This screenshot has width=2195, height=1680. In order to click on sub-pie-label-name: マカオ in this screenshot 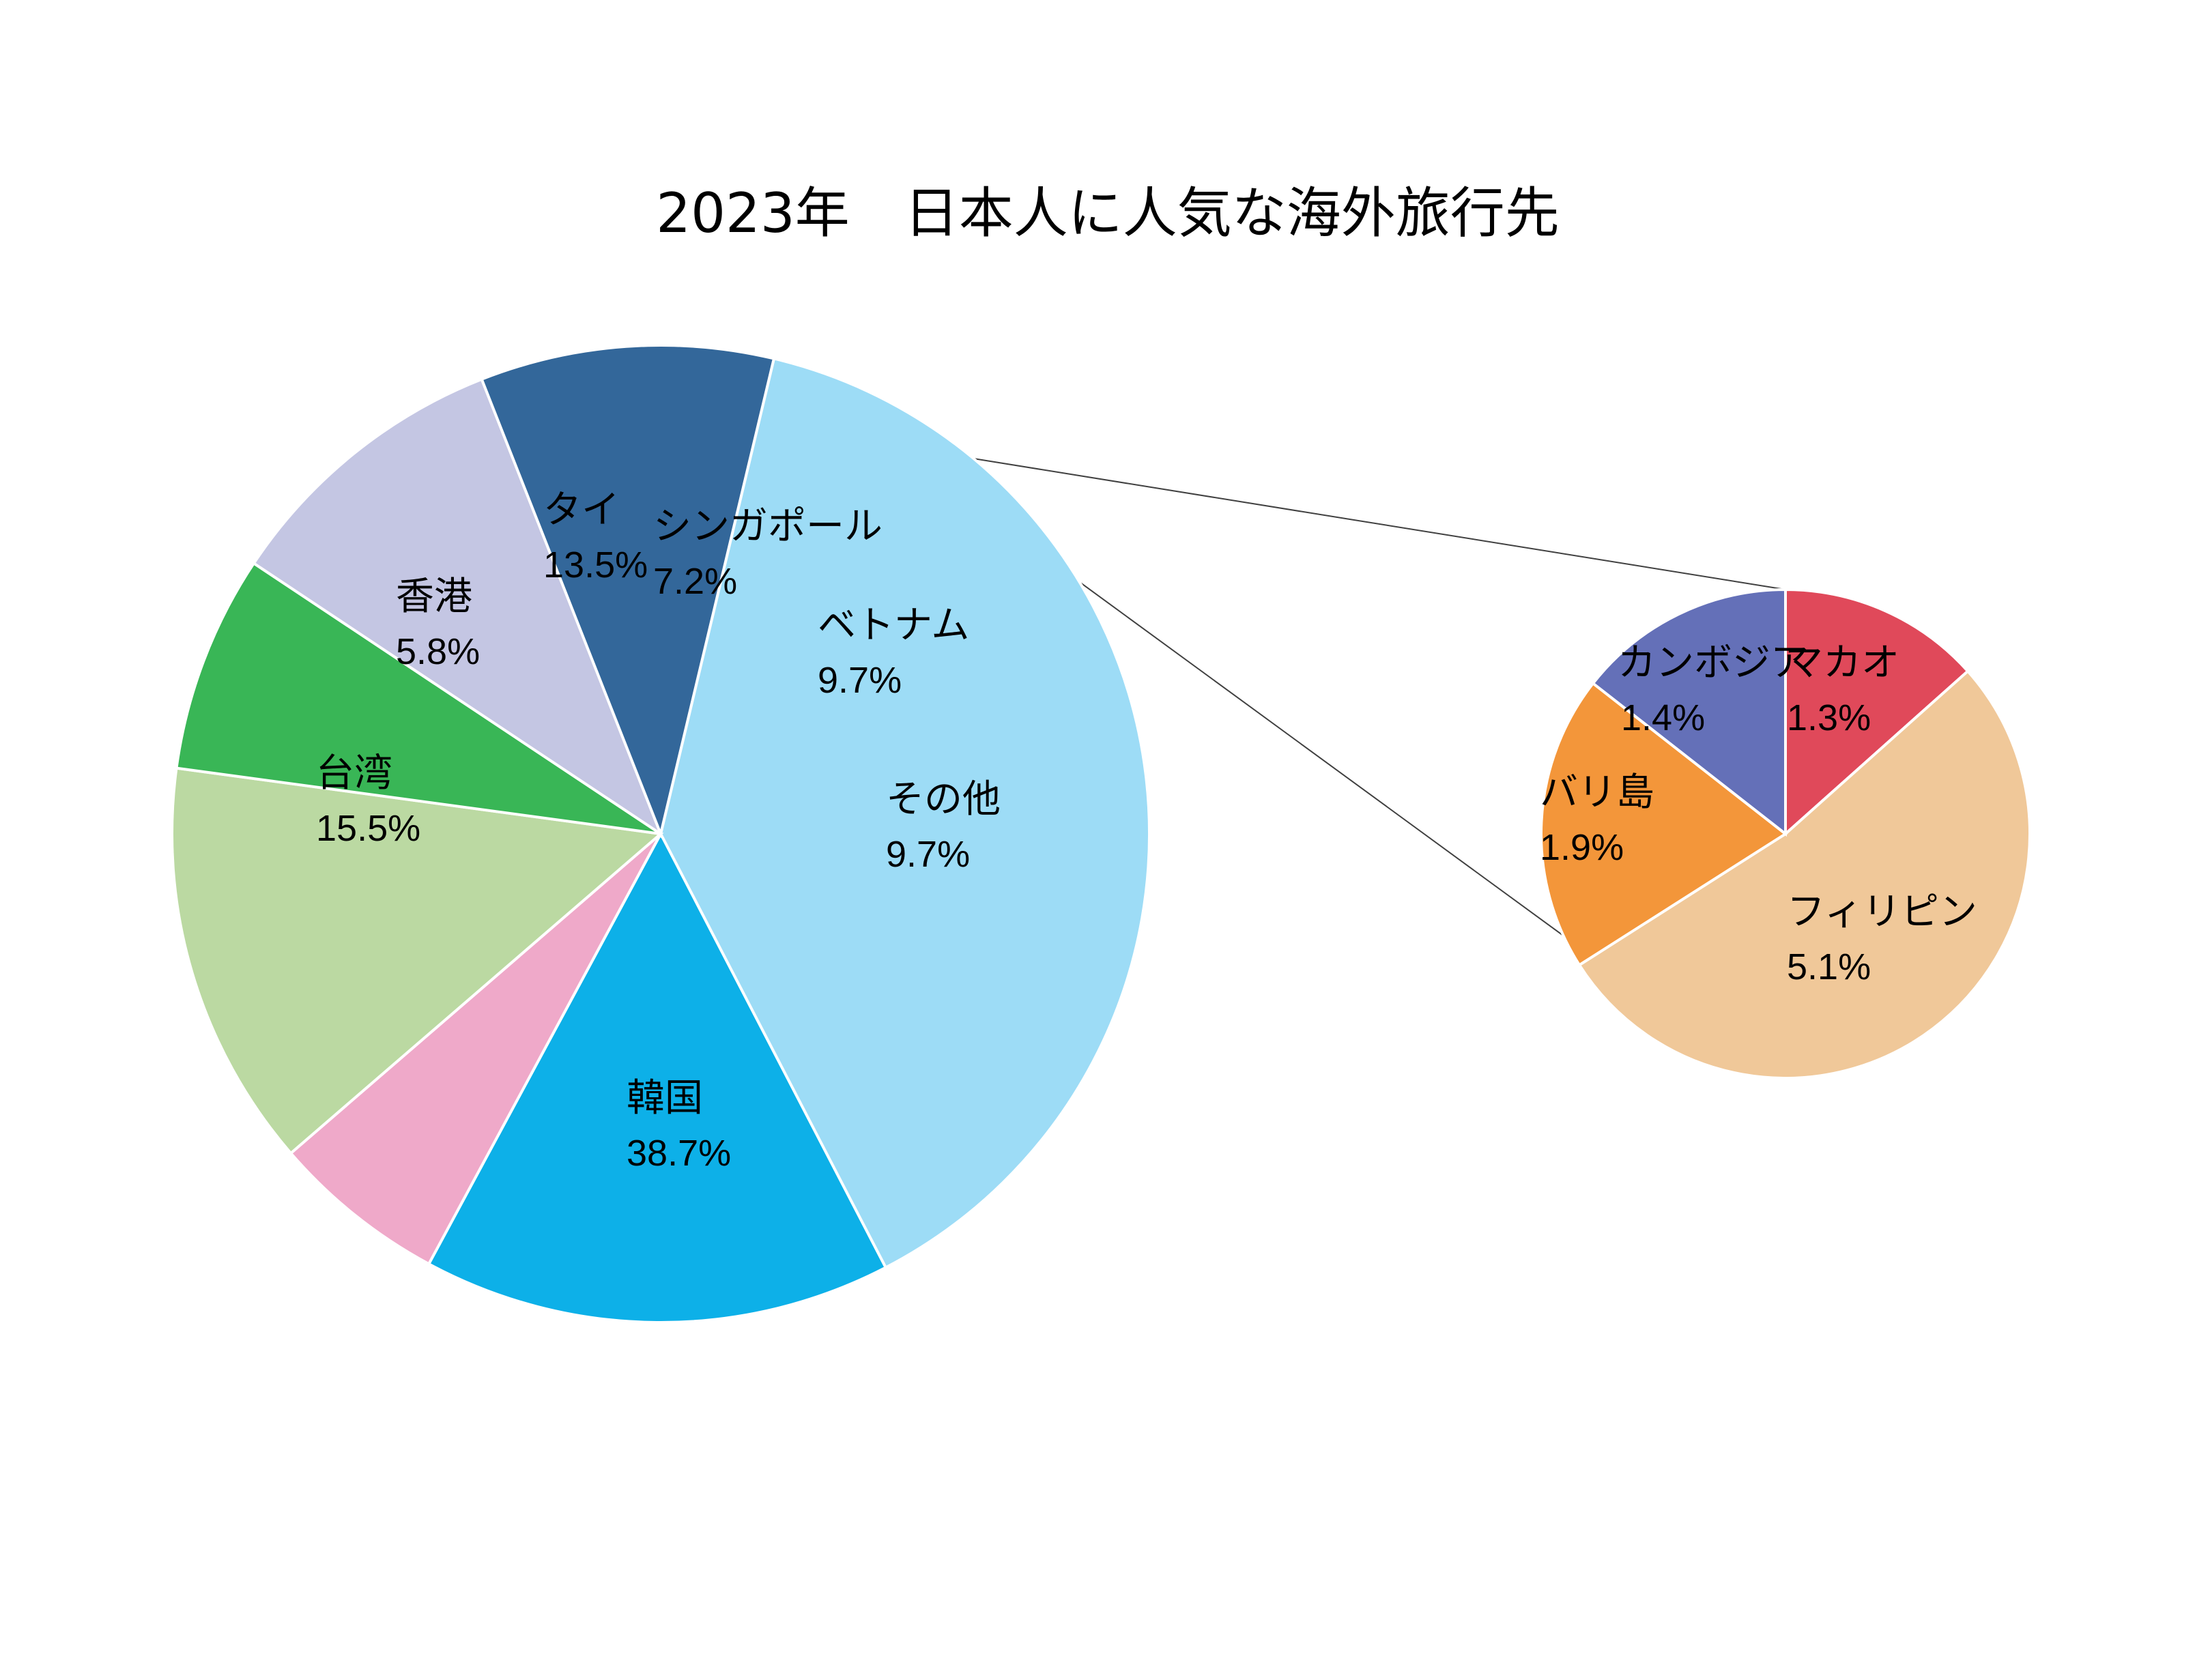, I will do `click(1842, 663)`.